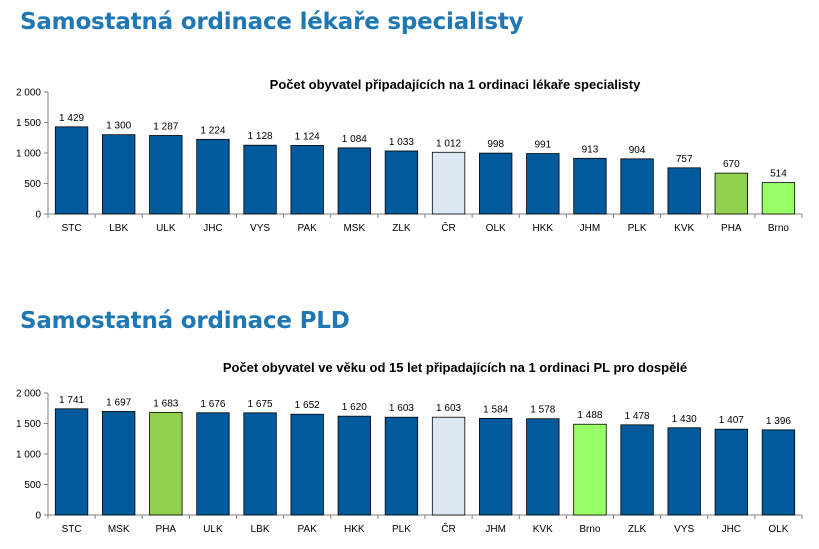  What do you see at coordinates (542, 145) in the screenshot?
I see `data-label: 991` at bounding box center [542, 145].